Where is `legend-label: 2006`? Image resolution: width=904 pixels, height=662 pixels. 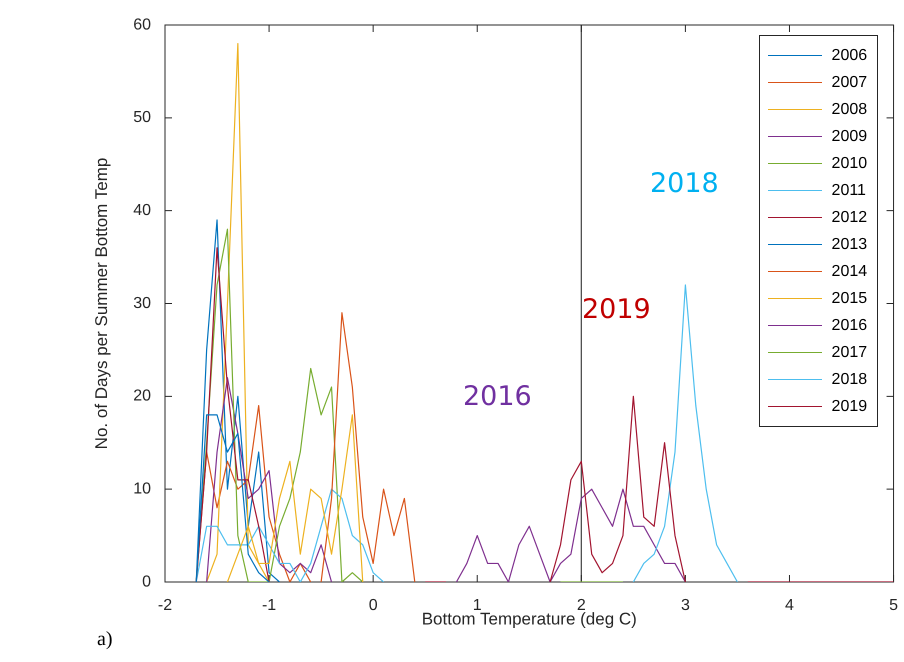 legend-label: 2006 is located at coordinates (850, 55).